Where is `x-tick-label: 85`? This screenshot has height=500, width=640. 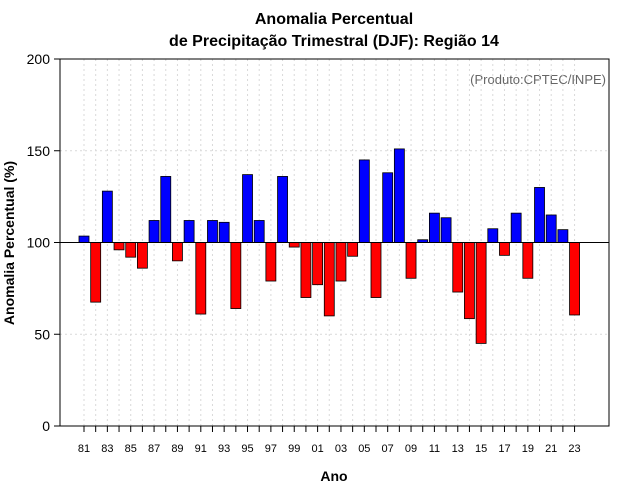
x-tick-label: 85 is located at coordinates (131, 449).